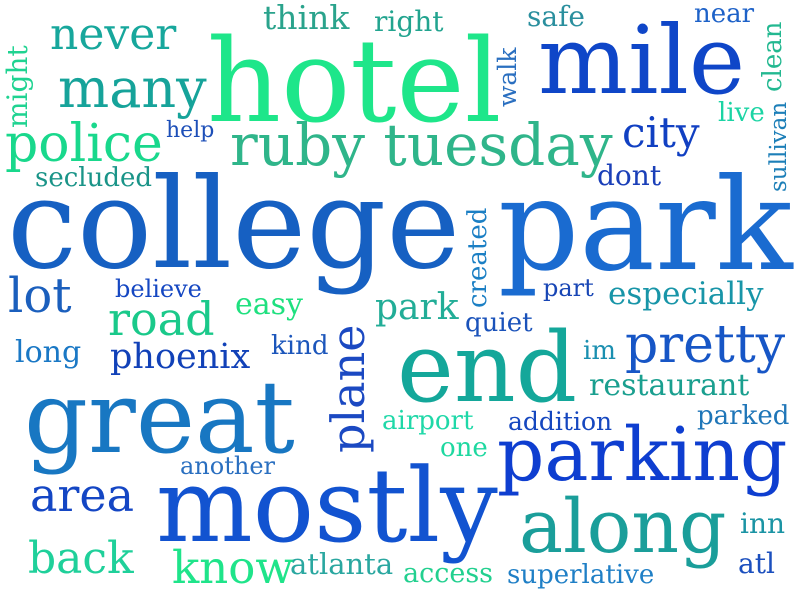 The width and height of the screenshot is (800, 600). Describe the element at coordinates (269, 304) in the screenshot. I see `word-easy: easy` at that location.